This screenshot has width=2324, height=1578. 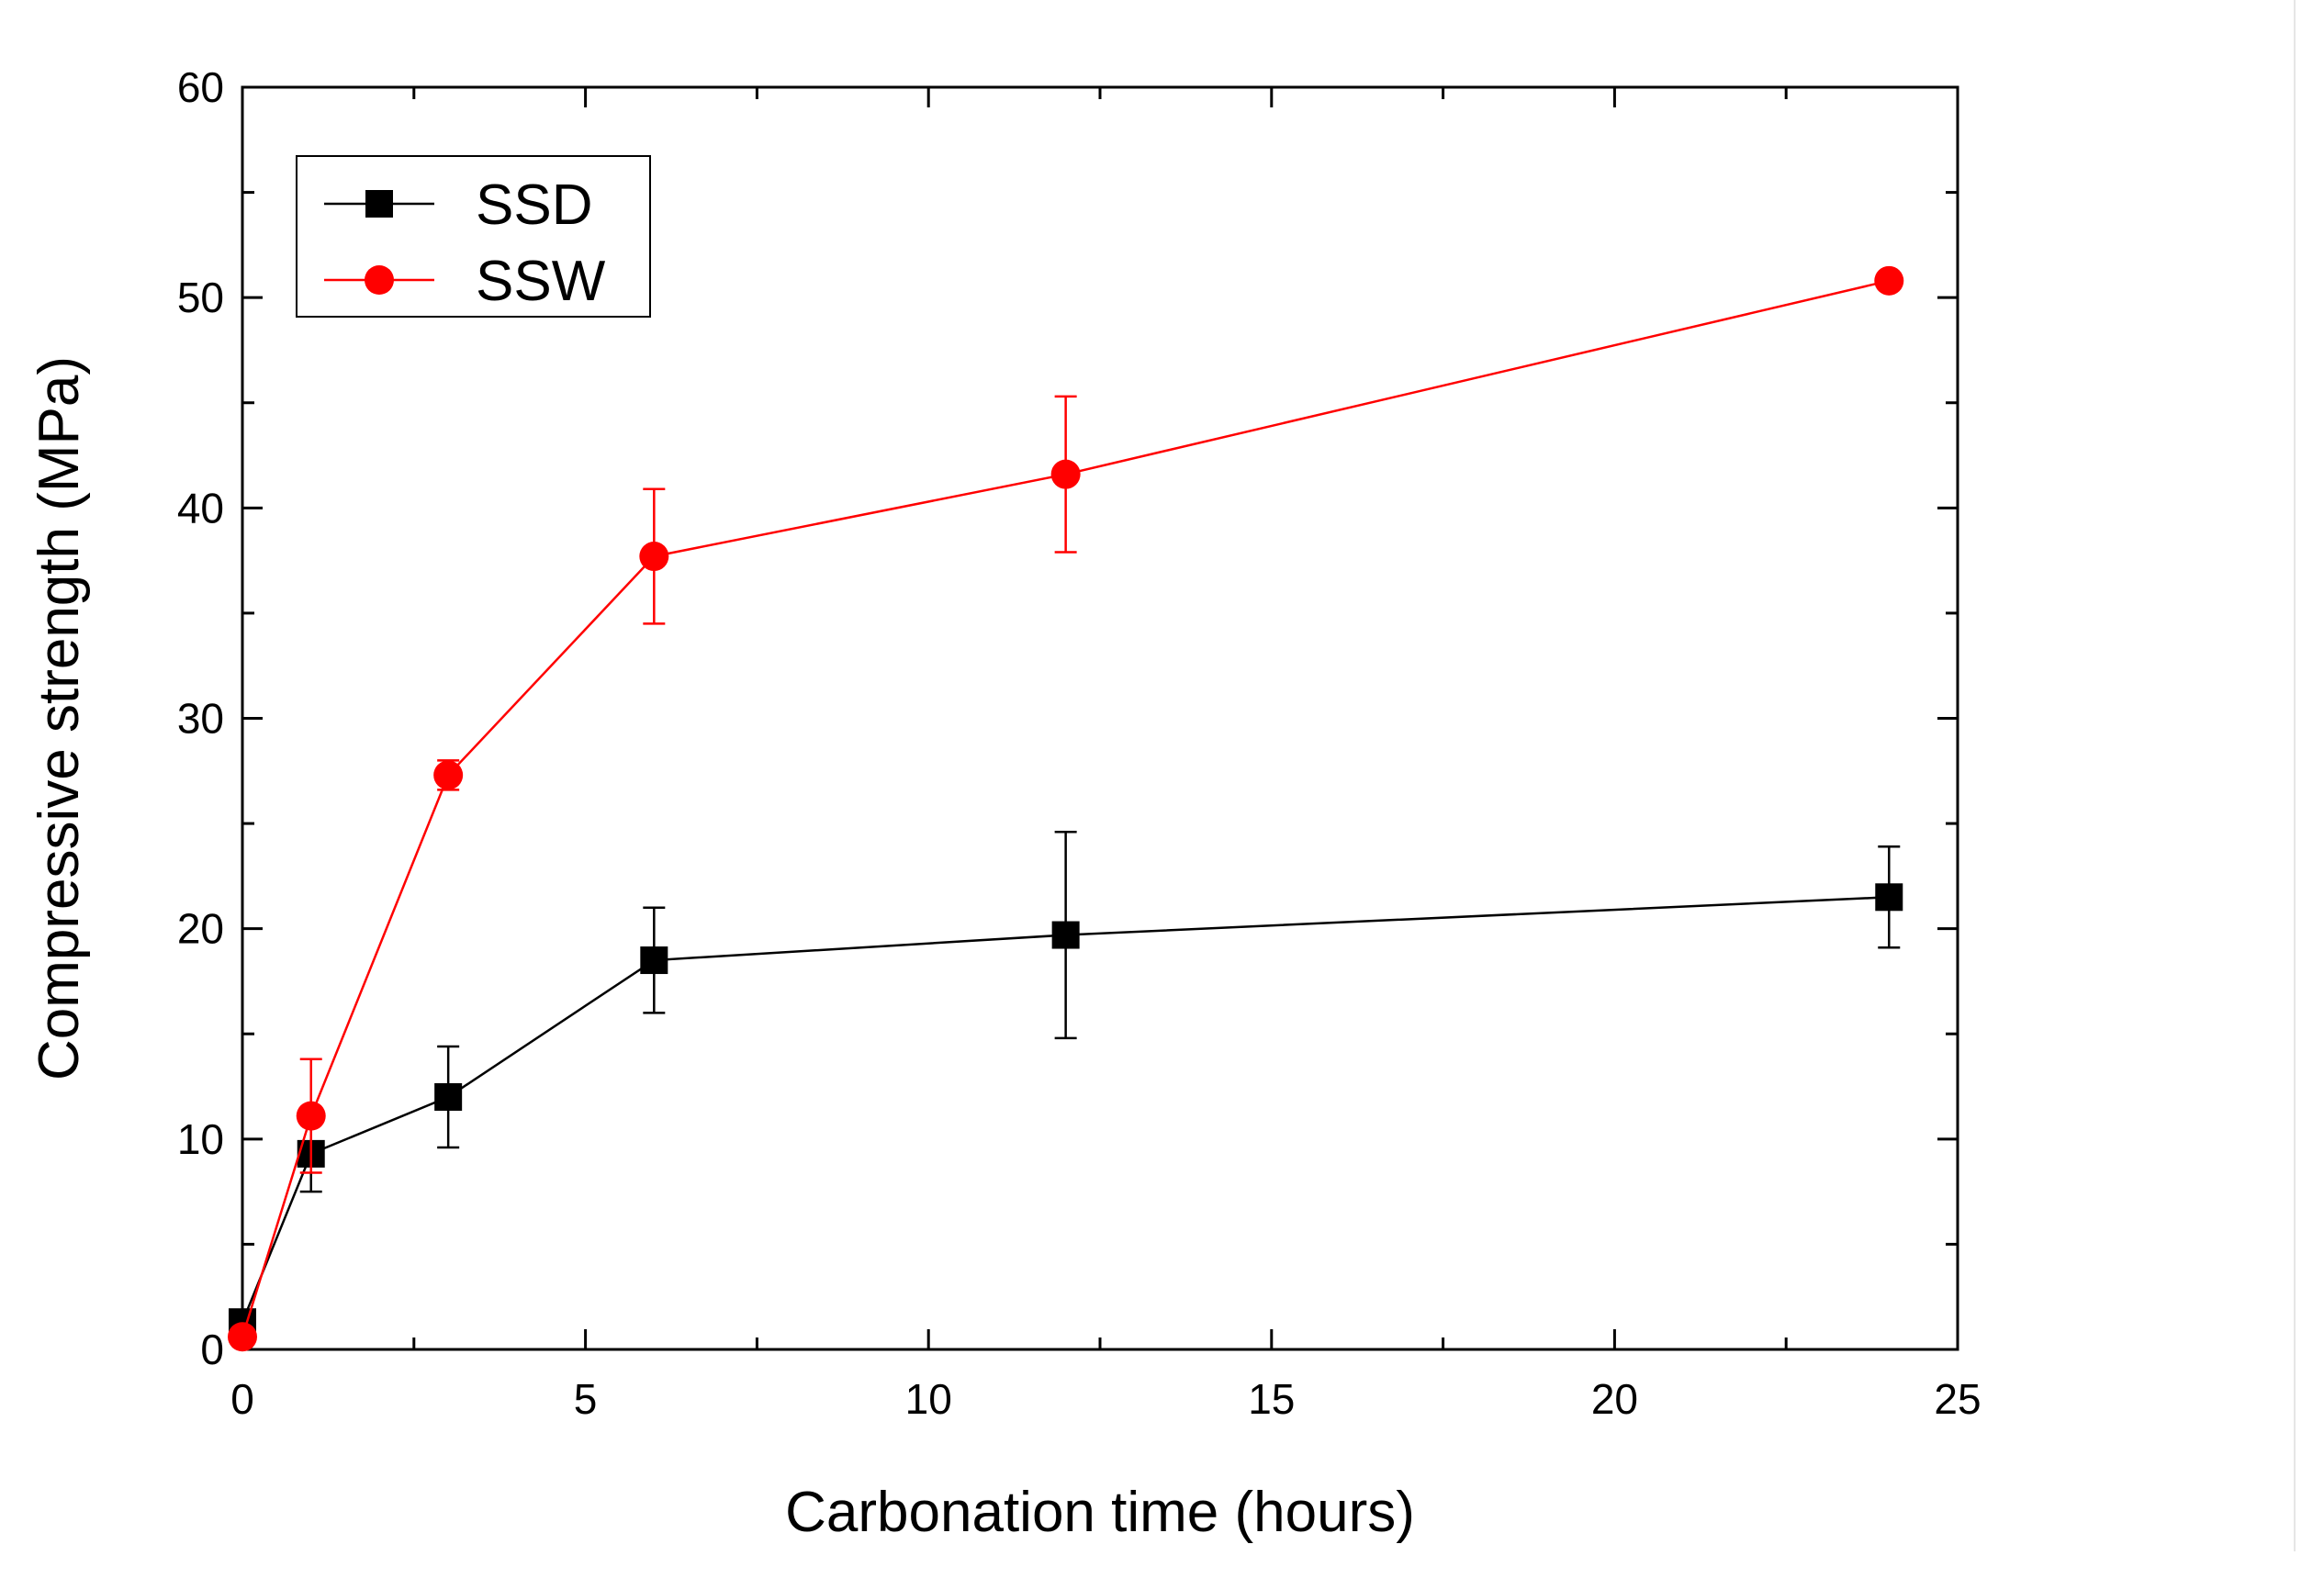 I want to click on legend-label-ssd: SSD, so click(x=534, y=205).